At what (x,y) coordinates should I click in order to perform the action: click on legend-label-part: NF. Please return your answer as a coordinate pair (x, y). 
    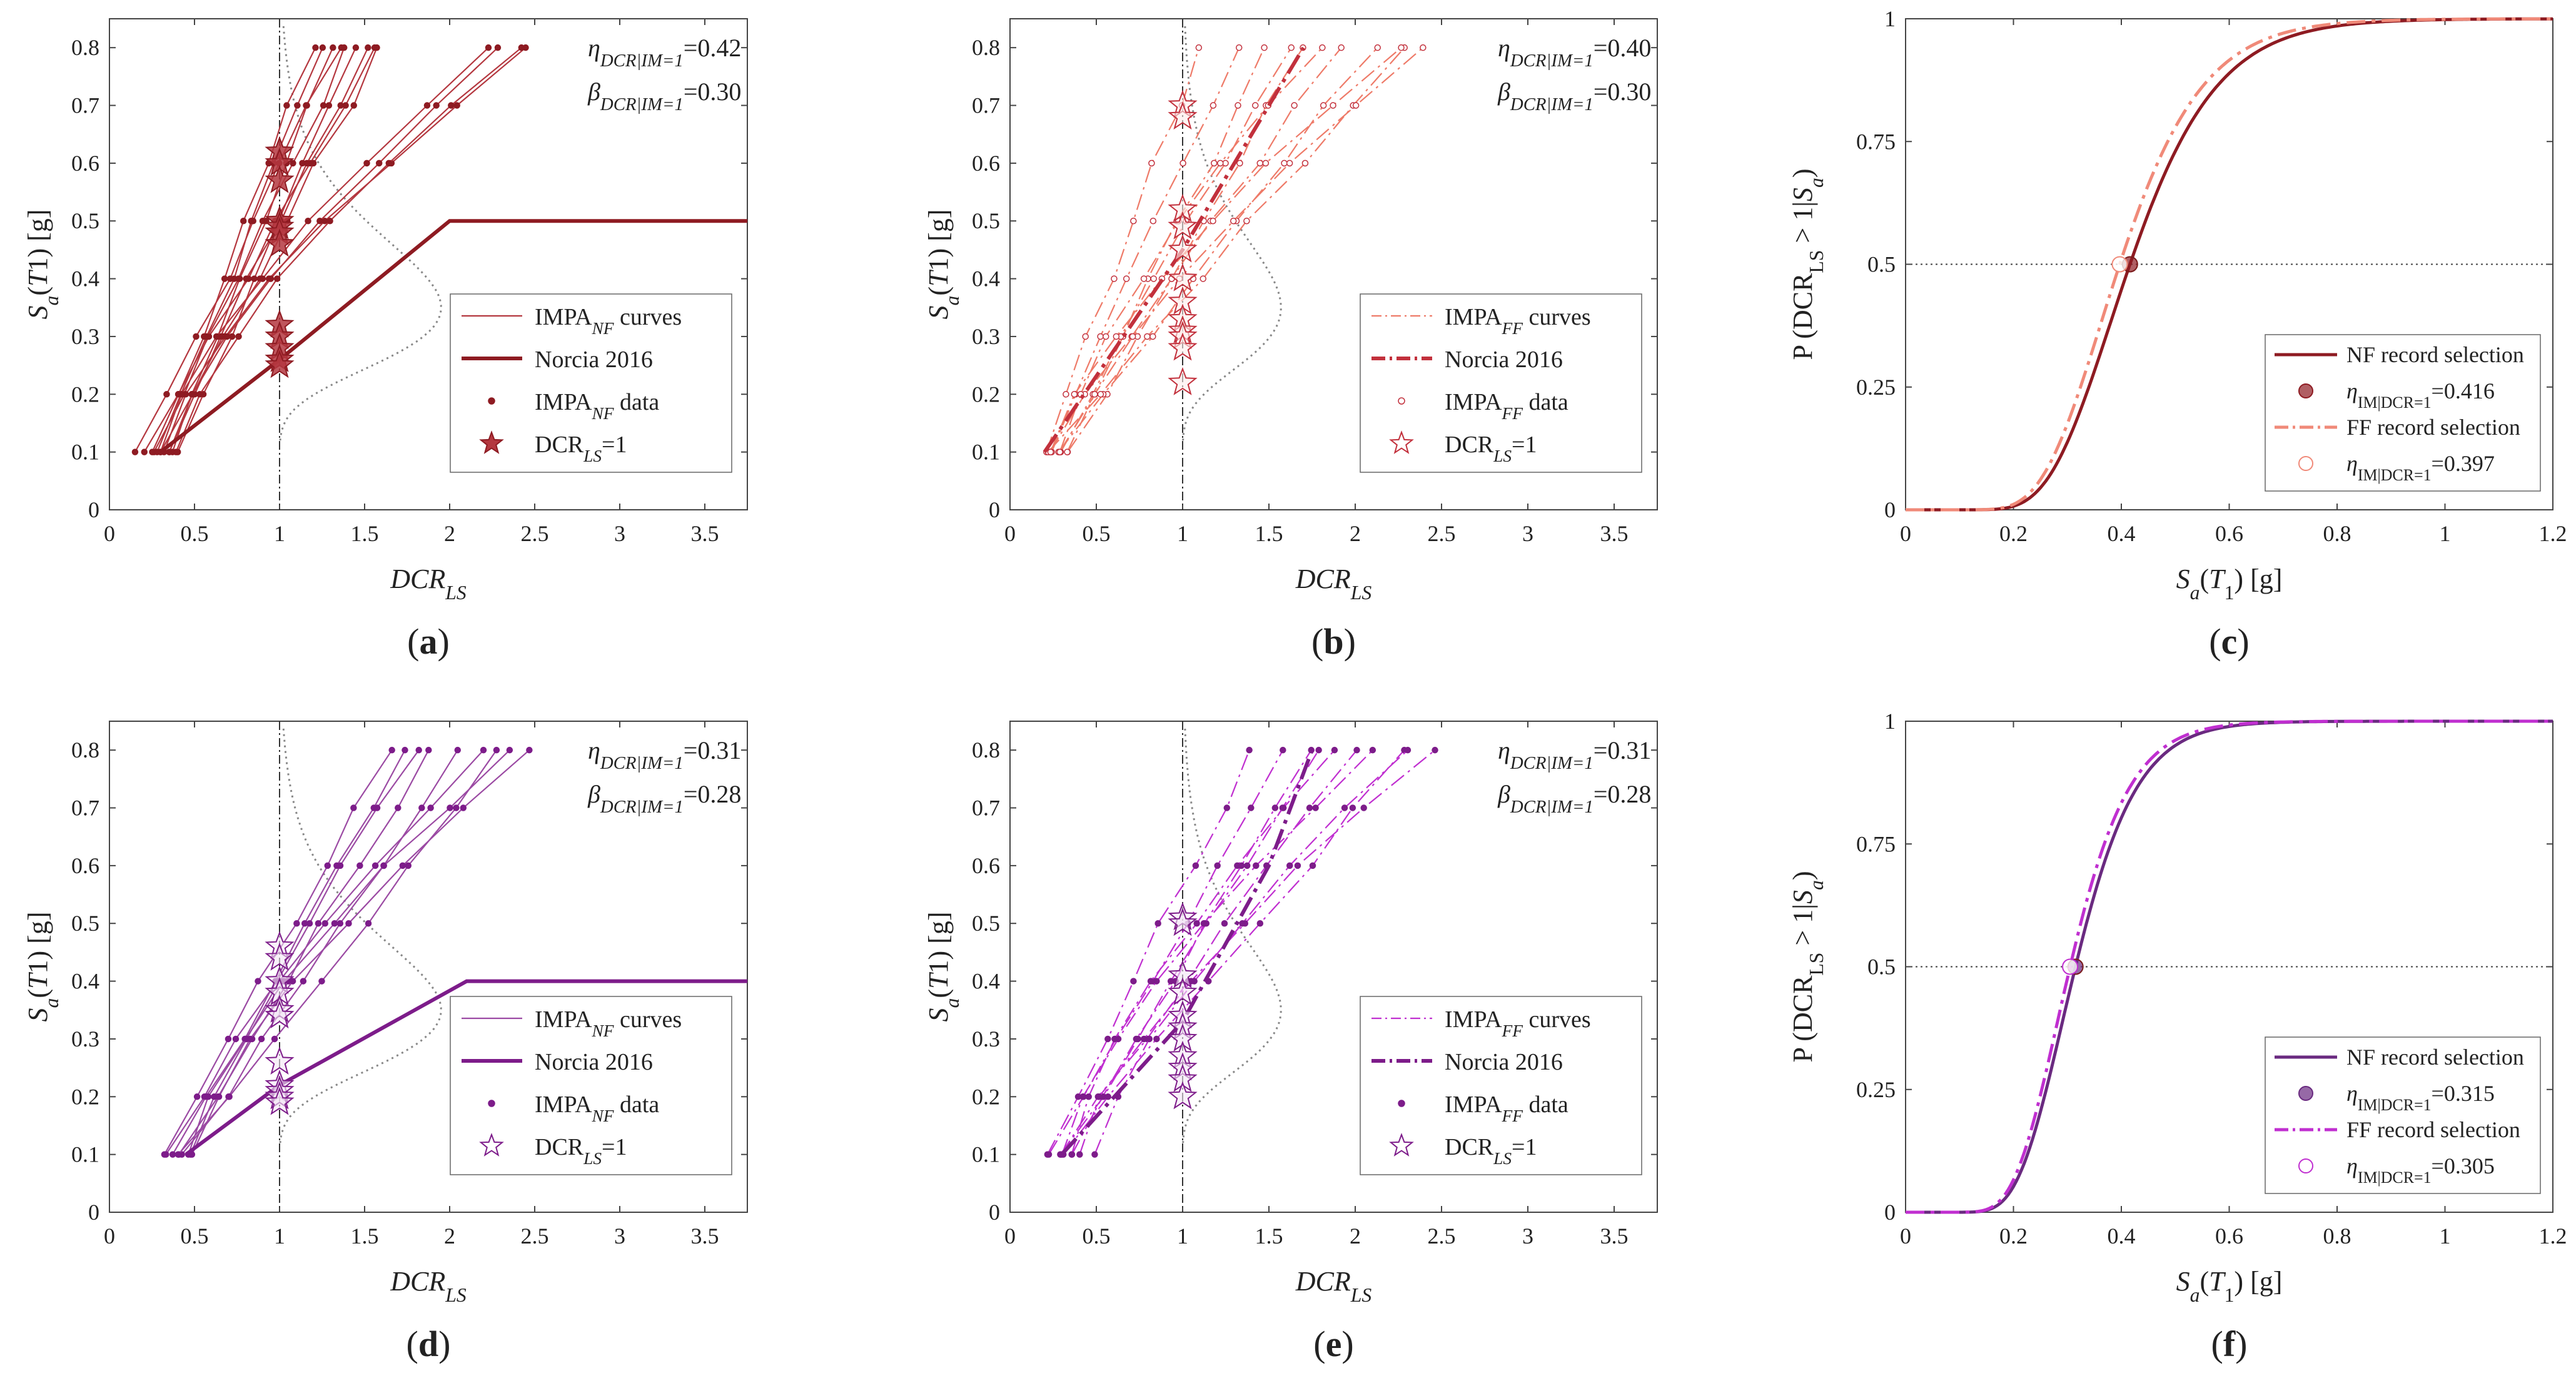
    Looking at the image, I should click on (603, 1030).